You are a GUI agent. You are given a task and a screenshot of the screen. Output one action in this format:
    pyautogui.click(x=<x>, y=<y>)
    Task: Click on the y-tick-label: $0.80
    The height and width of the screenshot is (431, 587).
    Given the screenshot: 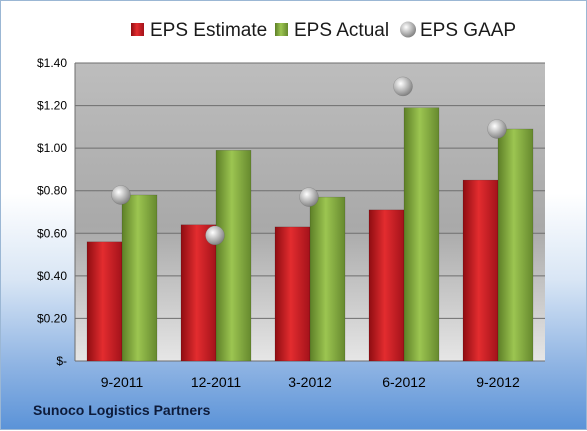 What is the action you would take?
    pyautogui.click(x=52, y=191)
    